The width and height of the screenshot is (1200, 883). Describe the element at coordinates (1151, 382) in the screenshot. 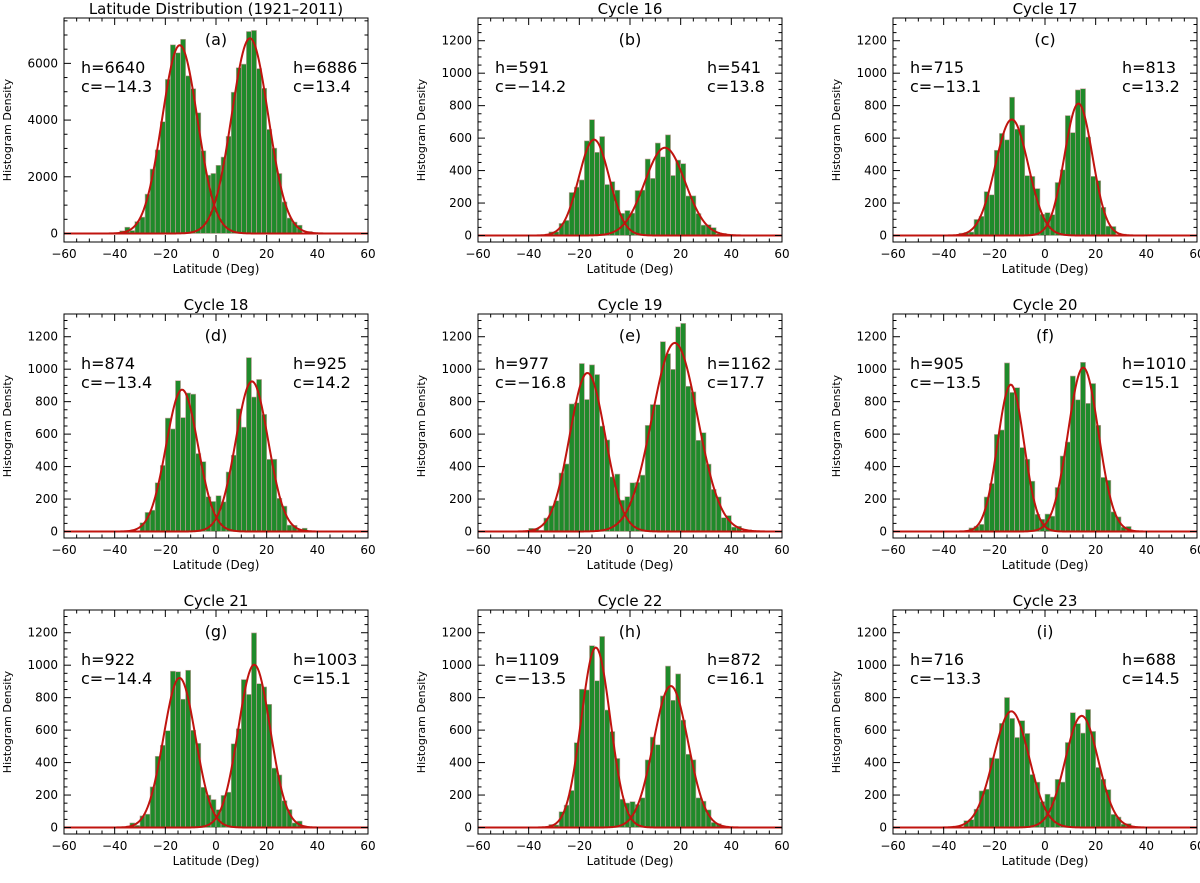

I see `north-center-label: c=15.1` at that location.